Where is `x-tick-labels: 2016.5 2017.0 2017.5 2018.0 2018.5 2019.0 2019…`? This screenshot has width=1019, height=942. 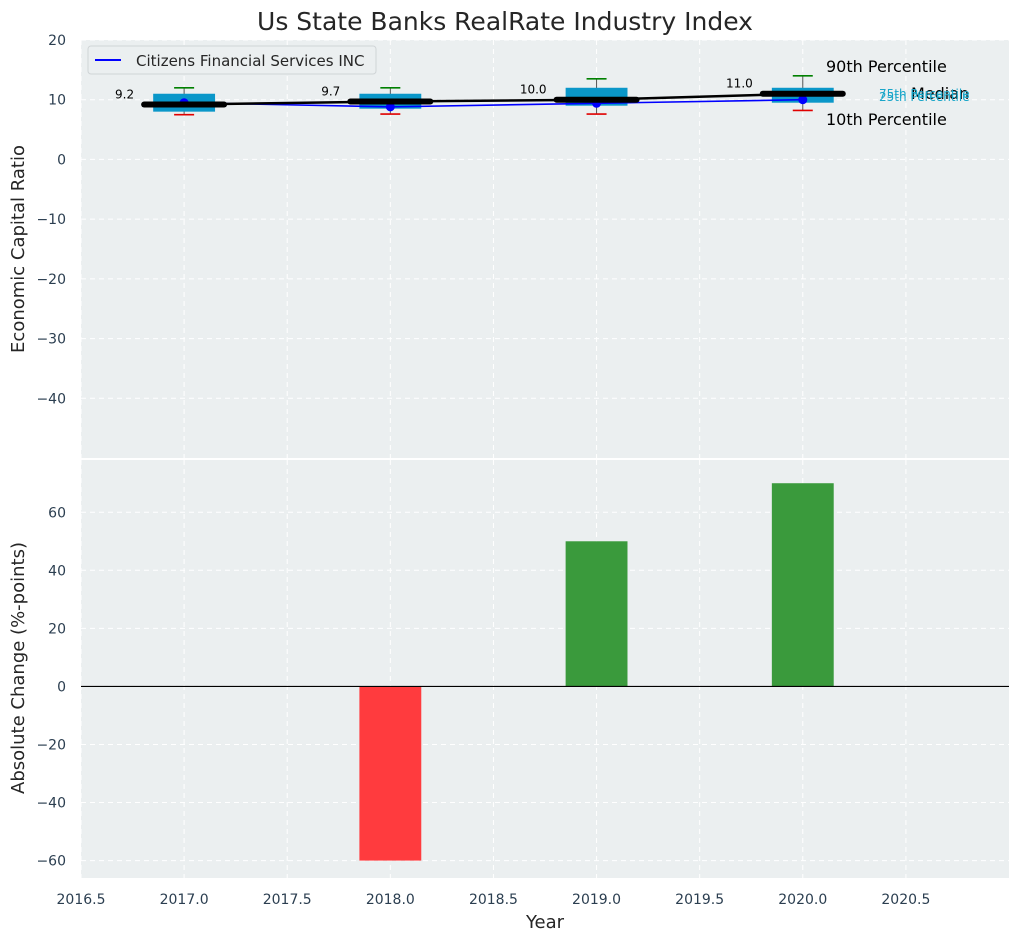 x-tick-labels: 2016.5 2017.0 2017.5 2018.0 2018.5 2019.0 2019… is located at coordinates (494, 900).